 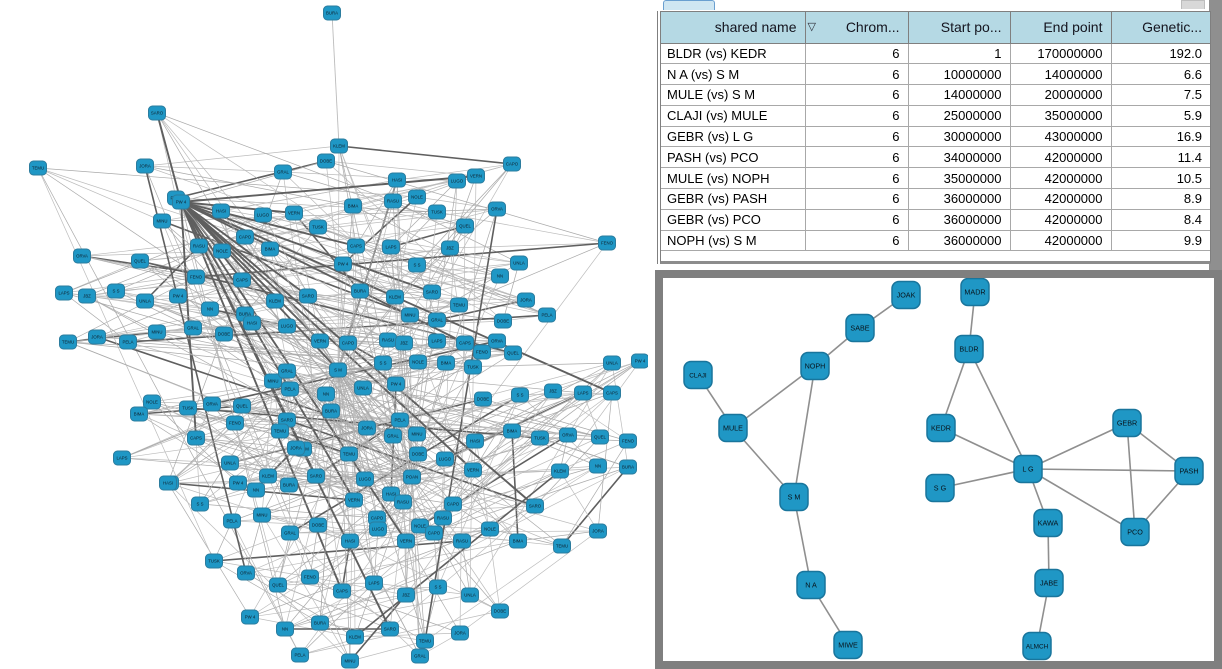 I want to click on network-node-S M: S M, so click(x=794, y=497).